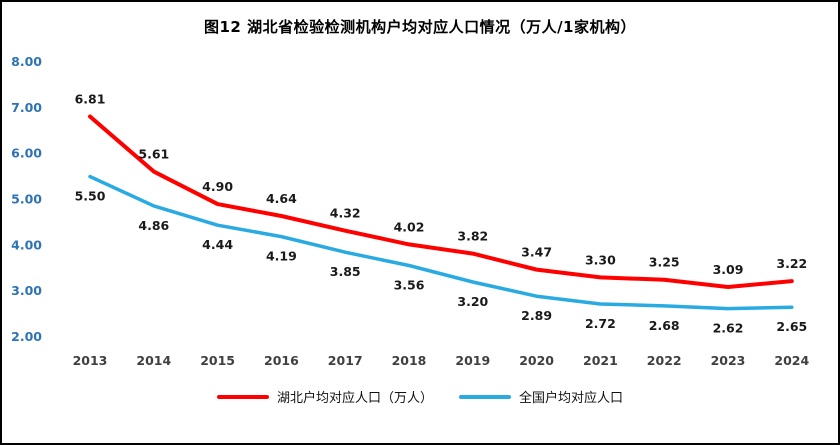  Describe the element at coordinates (728, 269) in the screenshot. I see `data-label: 3.09` at that location.